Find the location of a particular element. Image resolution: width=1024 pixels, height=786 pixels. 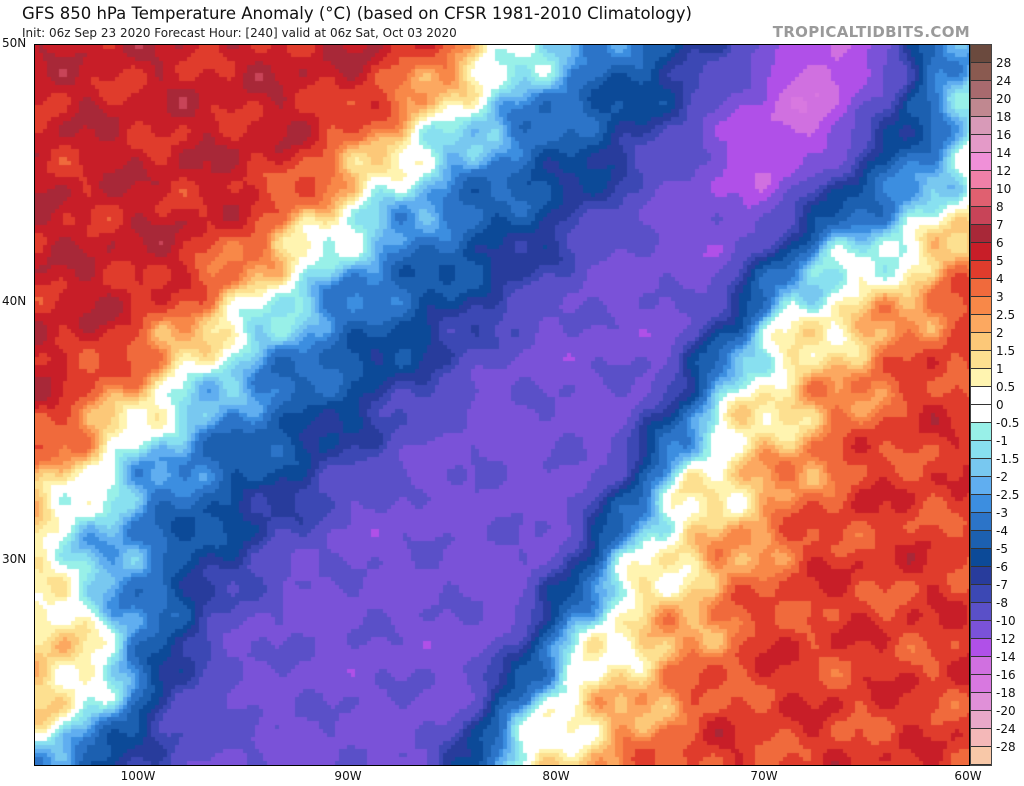

colorbar is located at coordinates (981, 405).